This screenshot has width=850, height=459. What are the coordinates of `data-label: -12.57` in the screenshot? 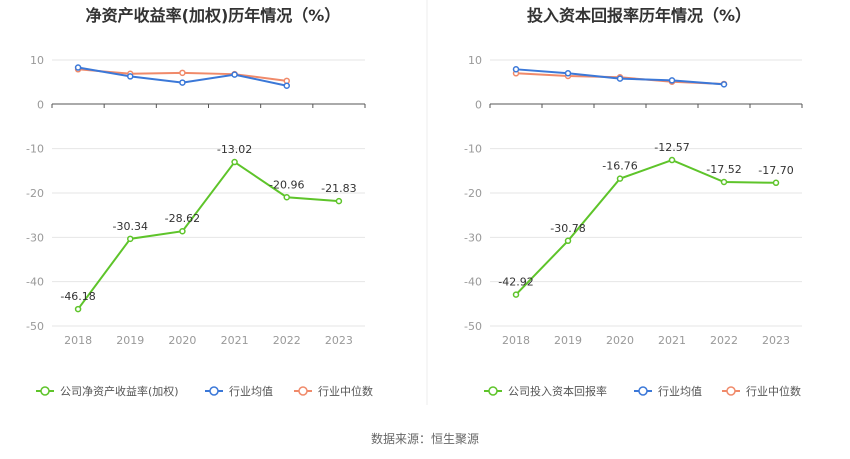 It's located at (671, 147).